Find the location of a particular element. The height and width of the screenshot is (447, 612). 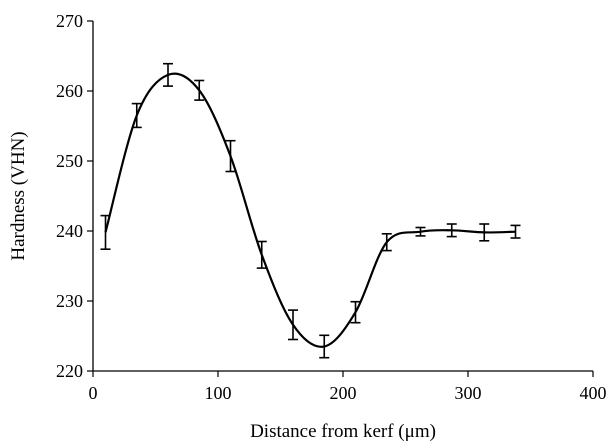

x-tick-label: 300 is located at coordinates (468, 393).